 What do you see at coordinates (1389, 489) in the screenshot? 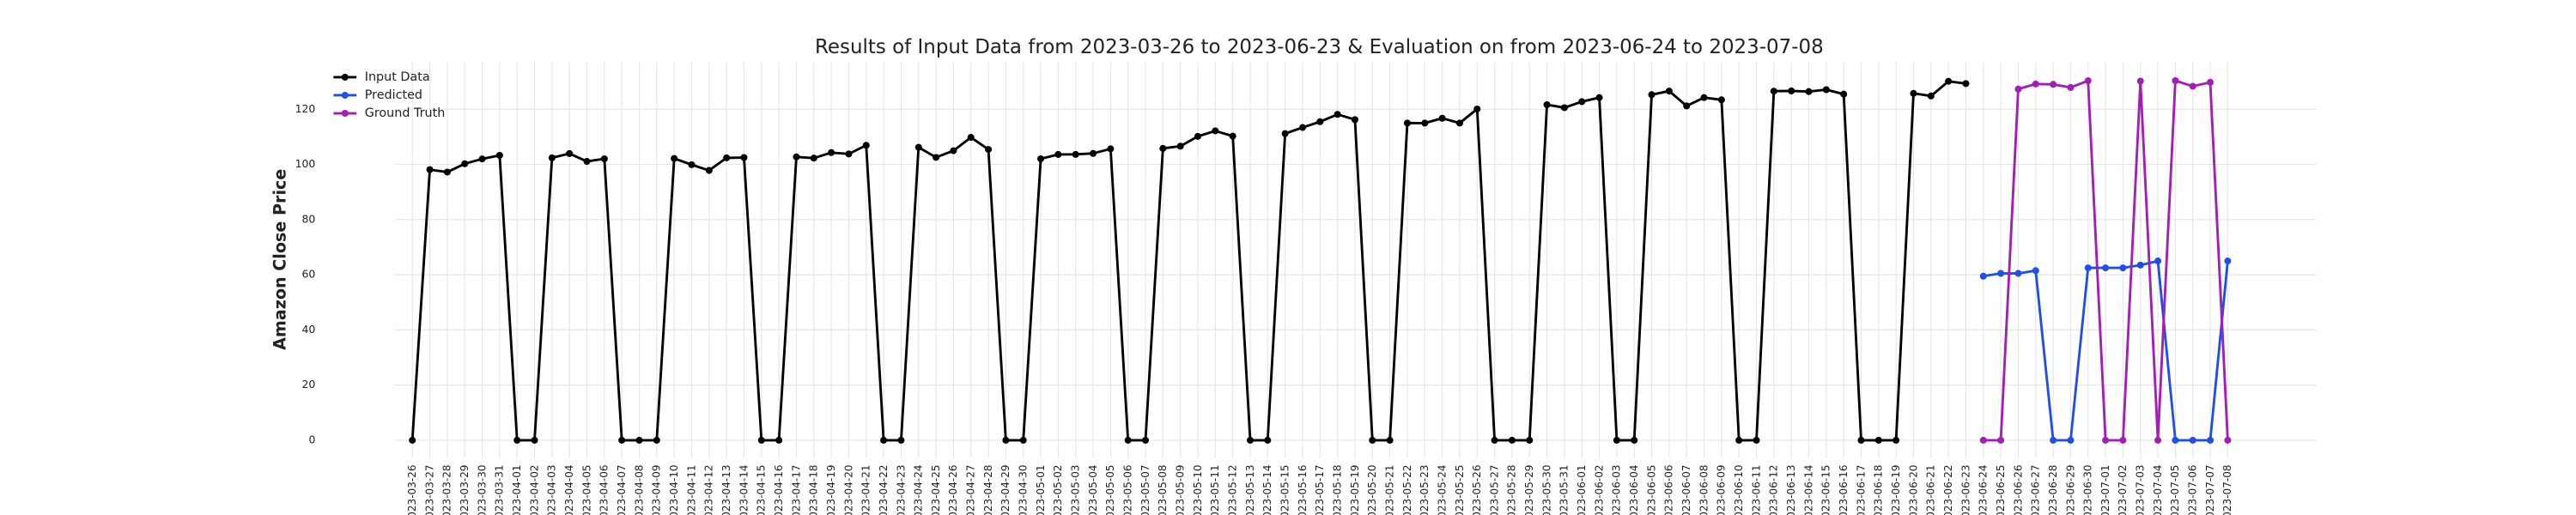
I see `x-tick-label: 2023-05-21` at bounding box center [1389, 489].